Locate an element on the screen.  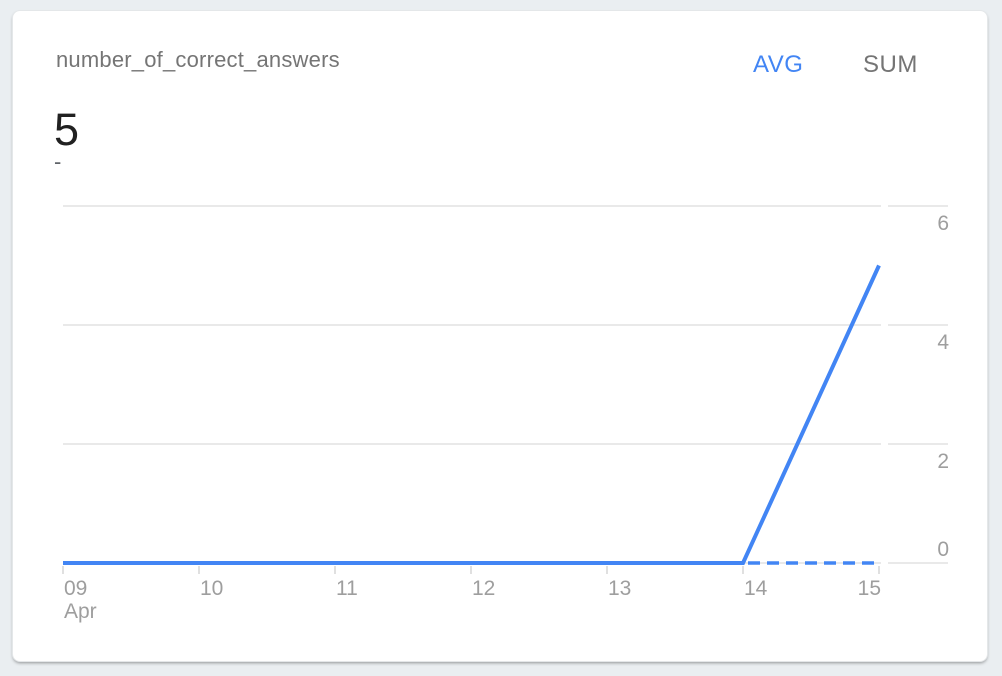
y-axis-tick-label: 4 is located at coordinates (943, 342).